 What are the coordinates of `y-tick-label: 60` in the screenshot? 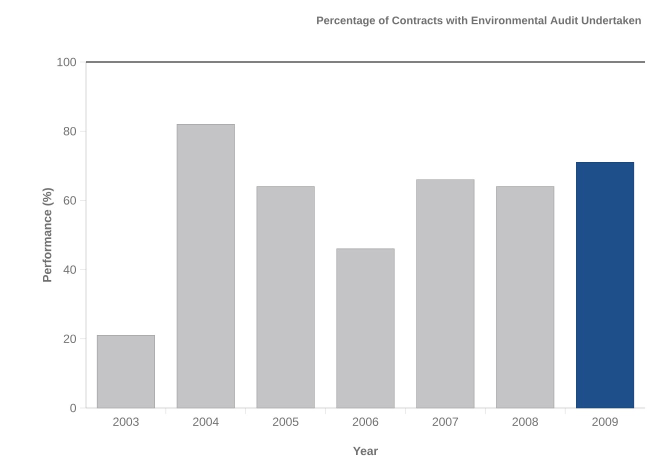 It's located at (70, 200).